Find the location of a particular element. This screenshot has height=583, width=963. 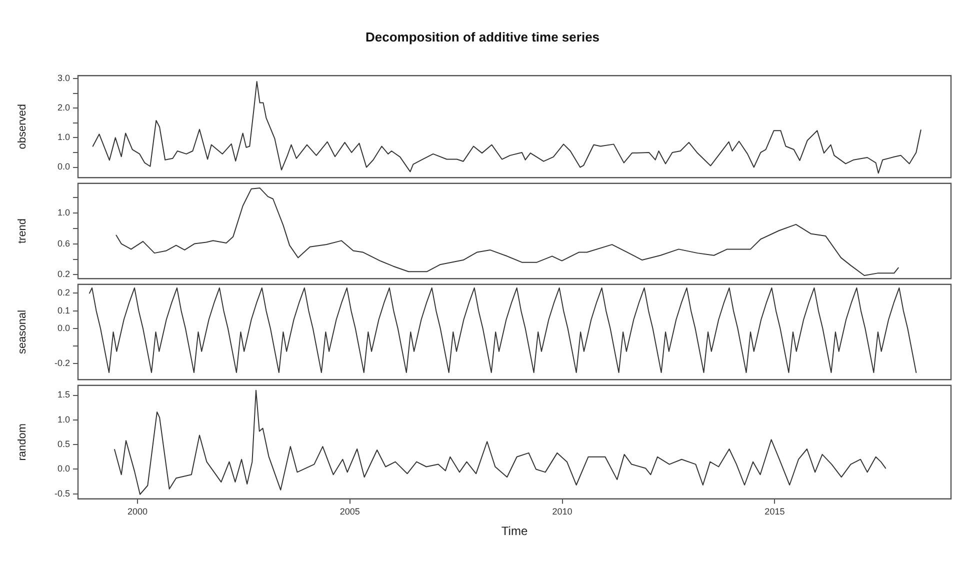

y-axis-title: seasonal is located at coordinates (22, 332).